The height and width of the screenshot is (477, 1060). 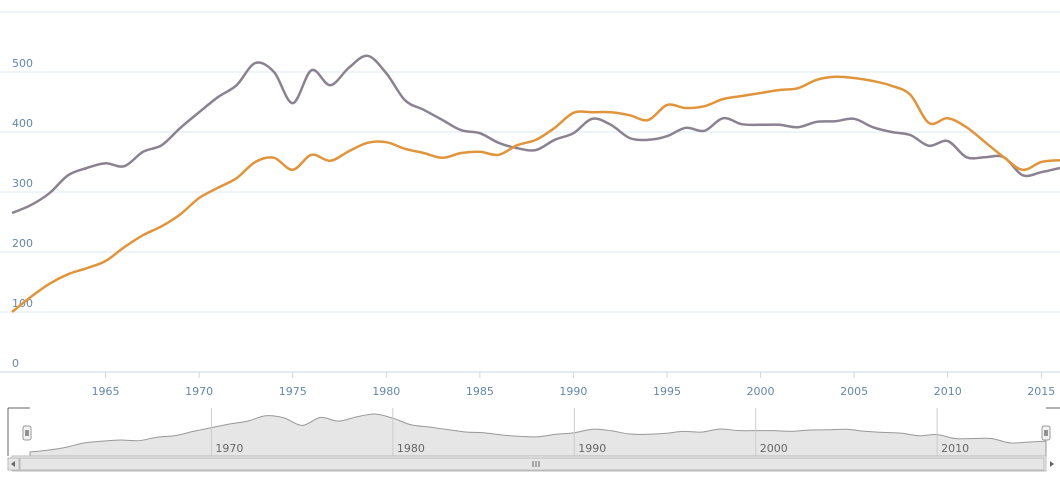 I want to click on x-tick-label: 1990, so click(x=573, y=391).